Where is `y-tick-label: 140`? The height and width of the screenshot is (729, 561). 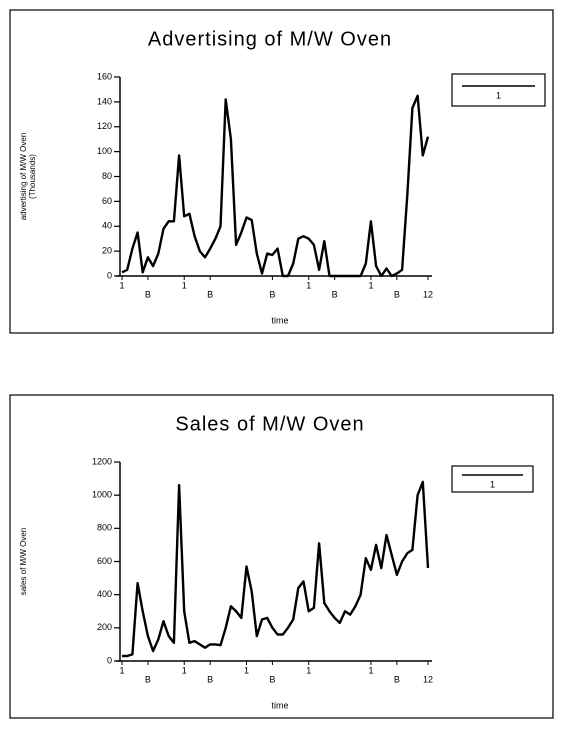
y-tick-label: 140 is located at coordinates (104, 101).